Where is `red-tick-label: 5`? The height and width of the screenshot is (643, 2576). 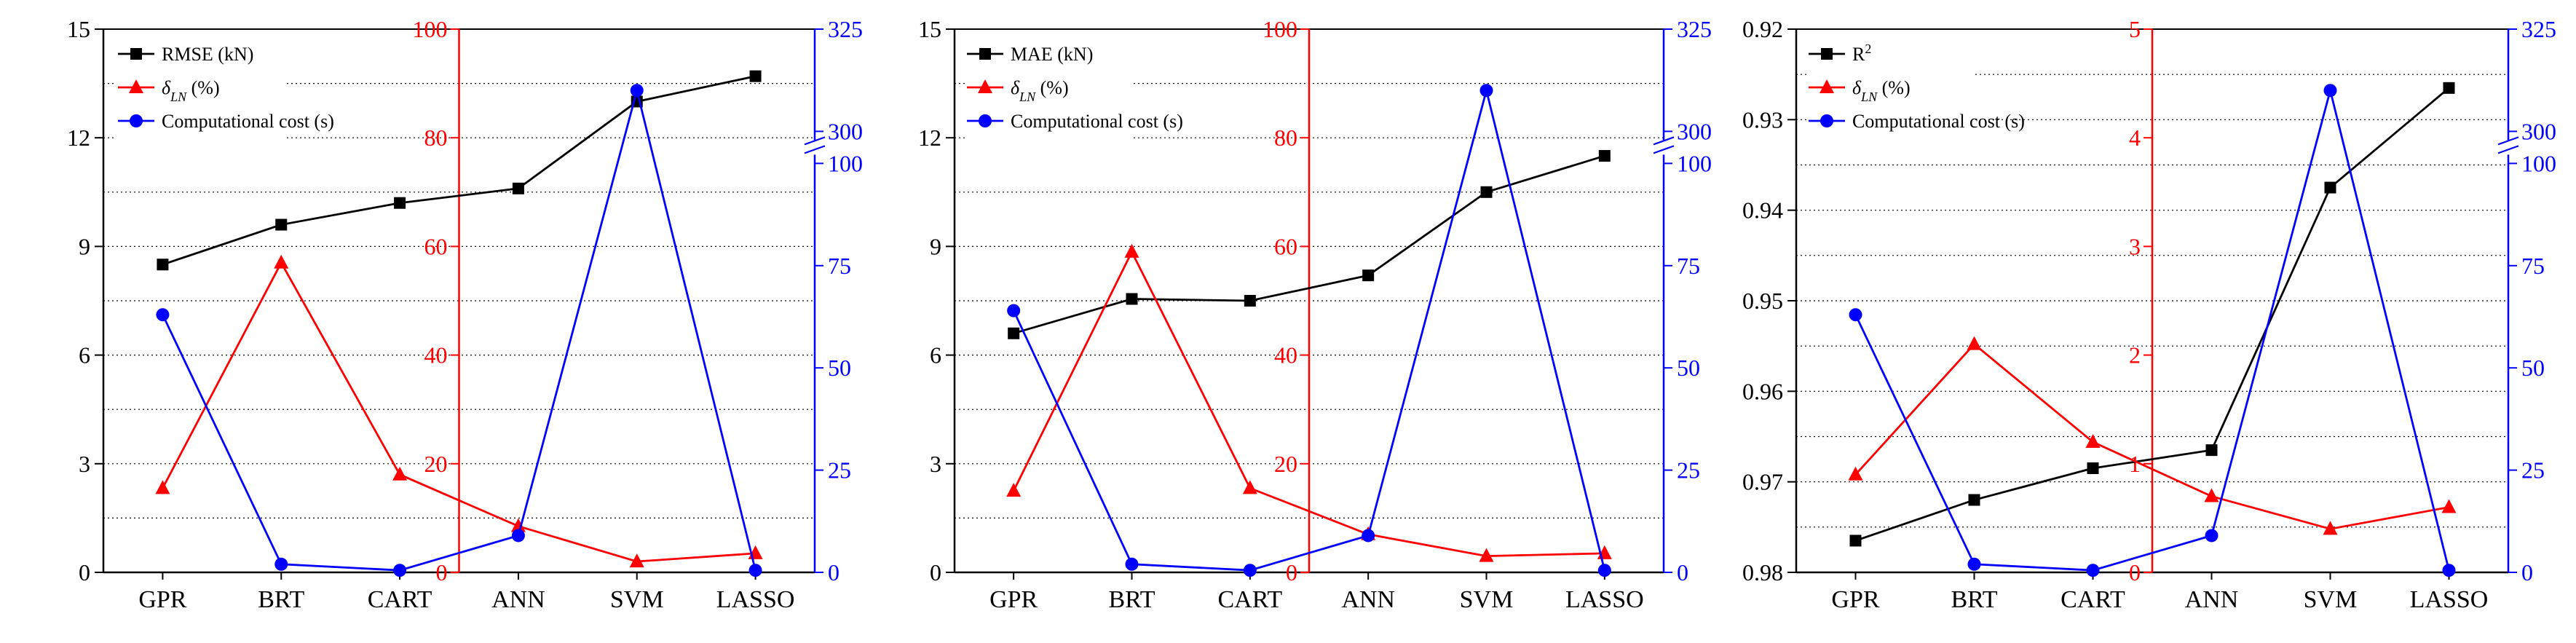
red-tick-label: 5 is located at coordinates (2135, 29).